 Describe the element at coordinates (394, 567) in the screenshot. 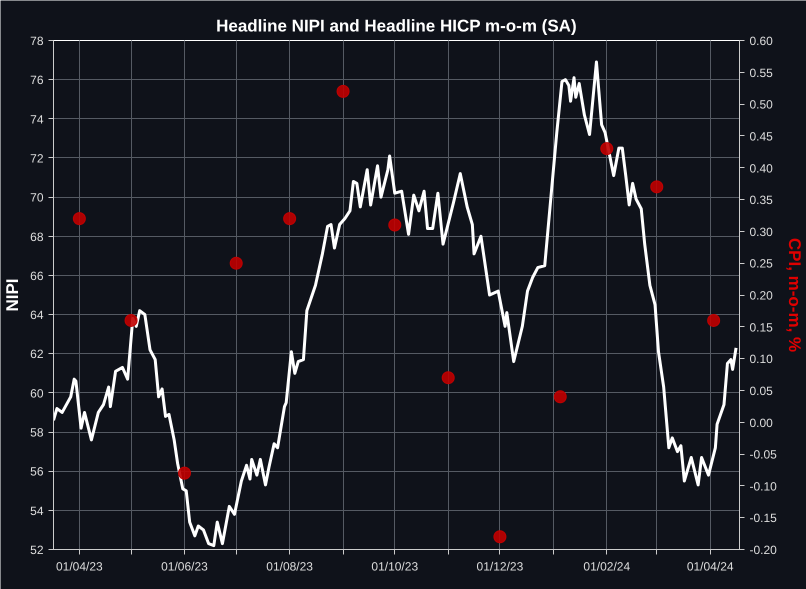

I see `x-tick-label: 01/10/23` at that location.